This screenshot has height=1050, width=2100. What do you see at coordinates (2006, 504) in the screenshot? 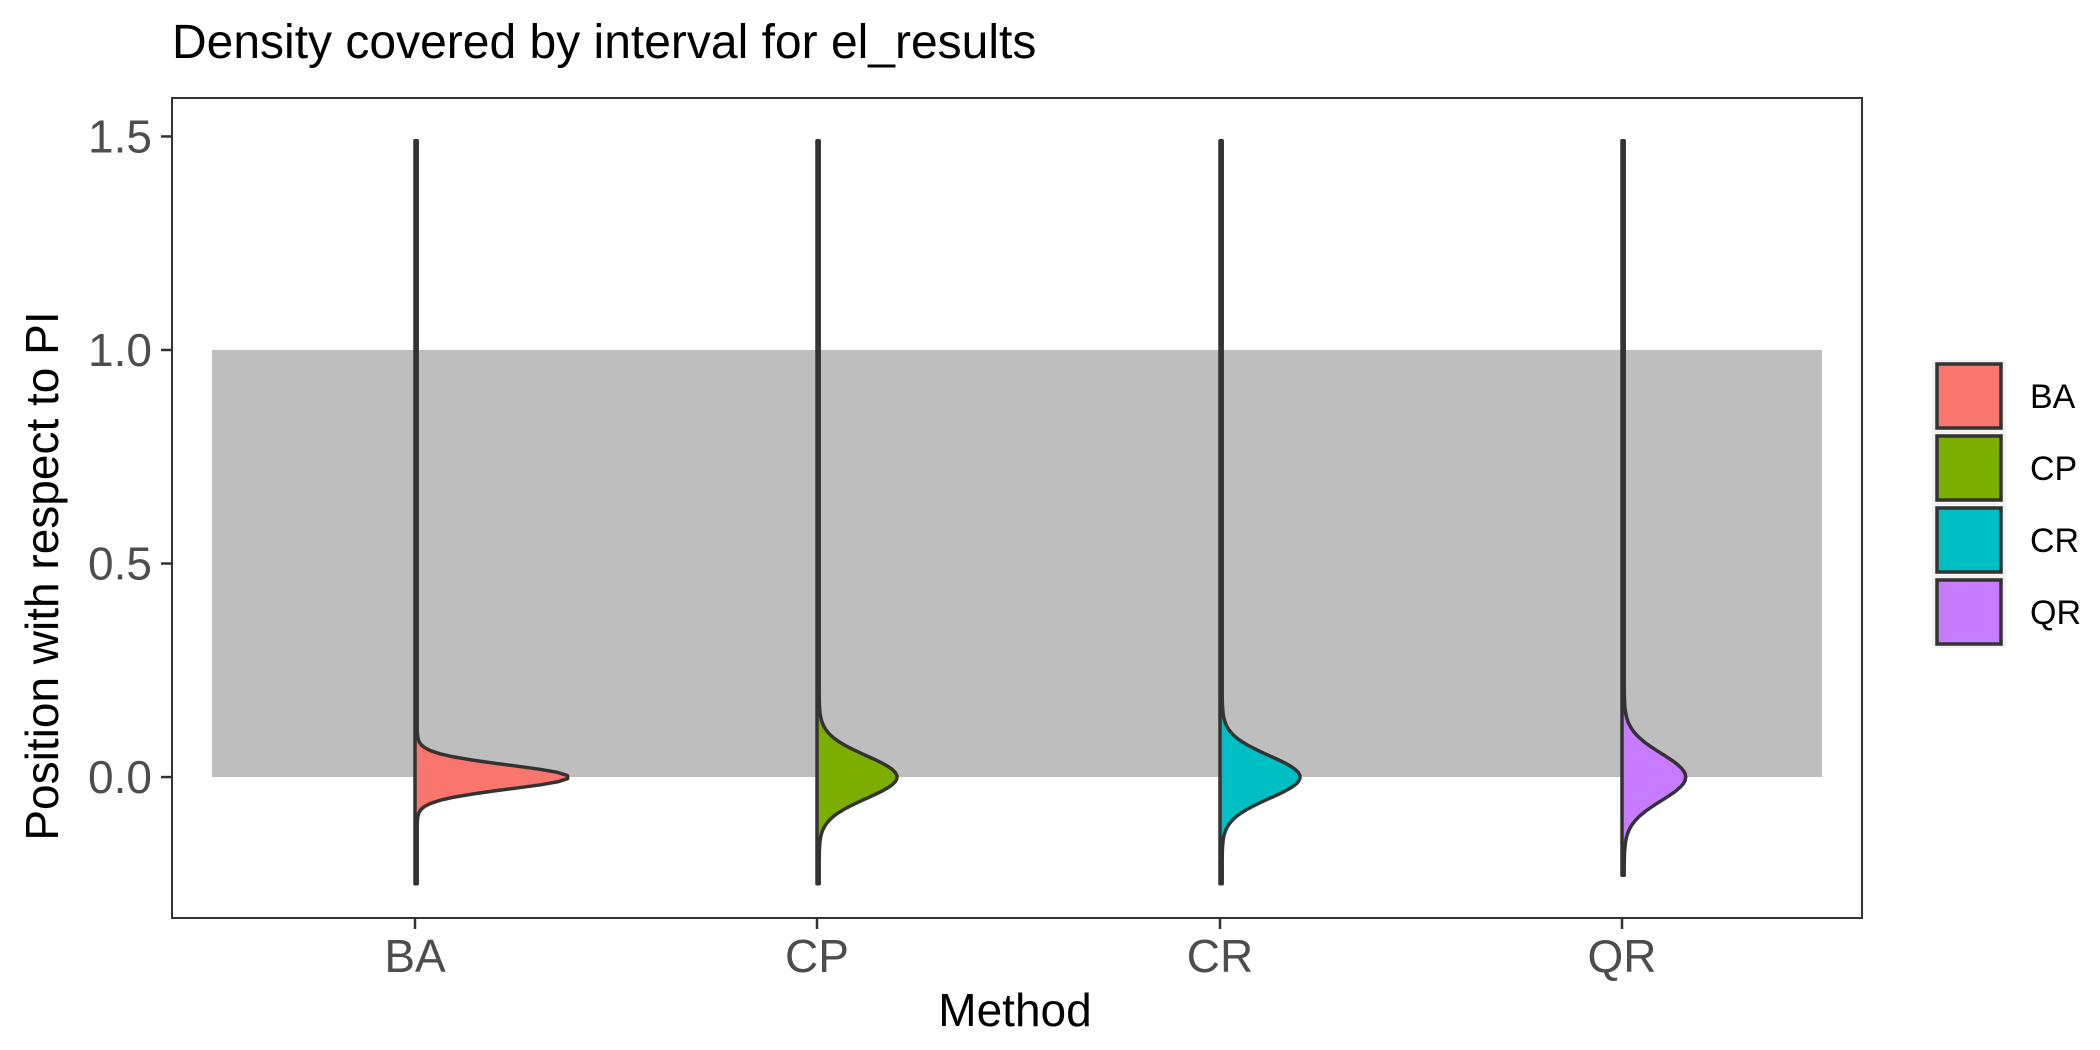
I see `legend: BA CP CR QR` at bounding box center [2006, 504].